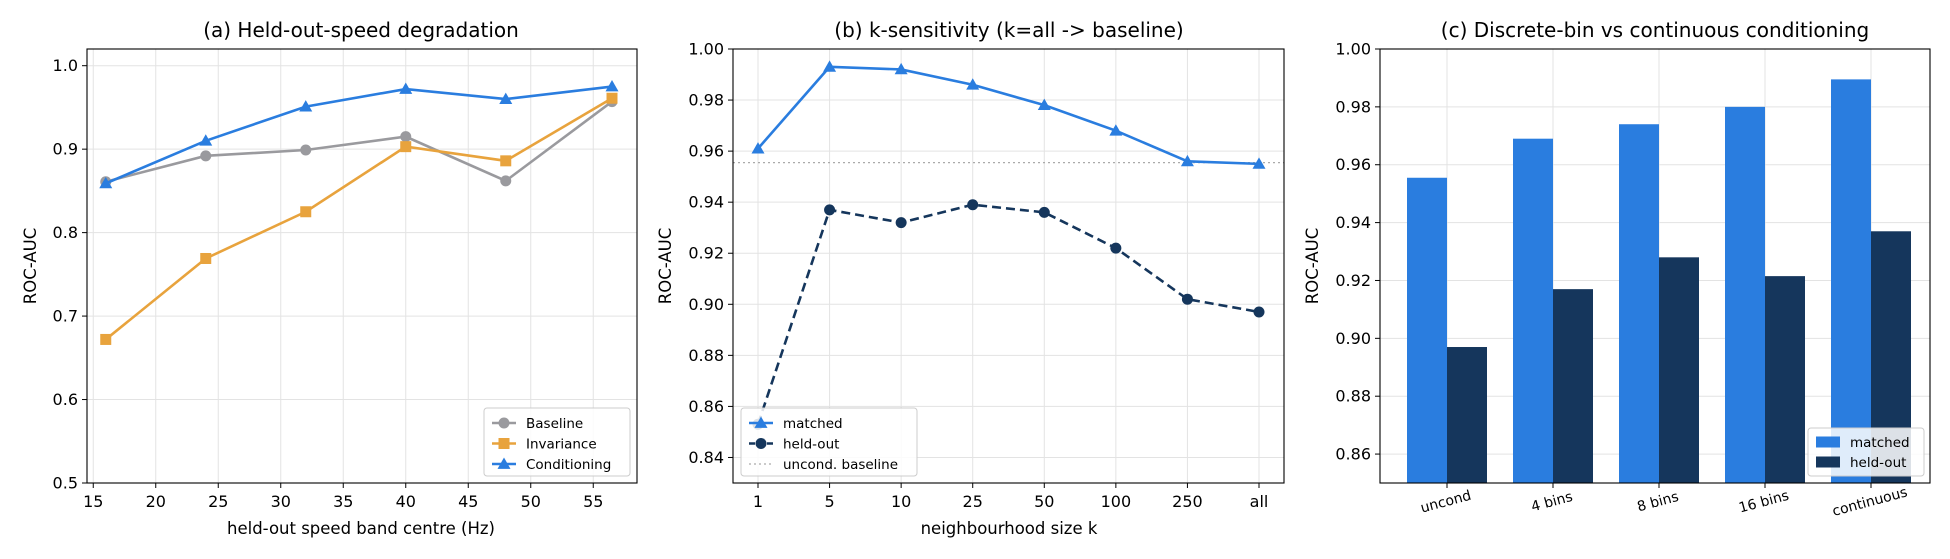 This screenshot has height=559, width=1950. What do you see at coordinates (1008, 115) in the screenshot?
I see `series-line-matched` at bounding box center [1008, 115].